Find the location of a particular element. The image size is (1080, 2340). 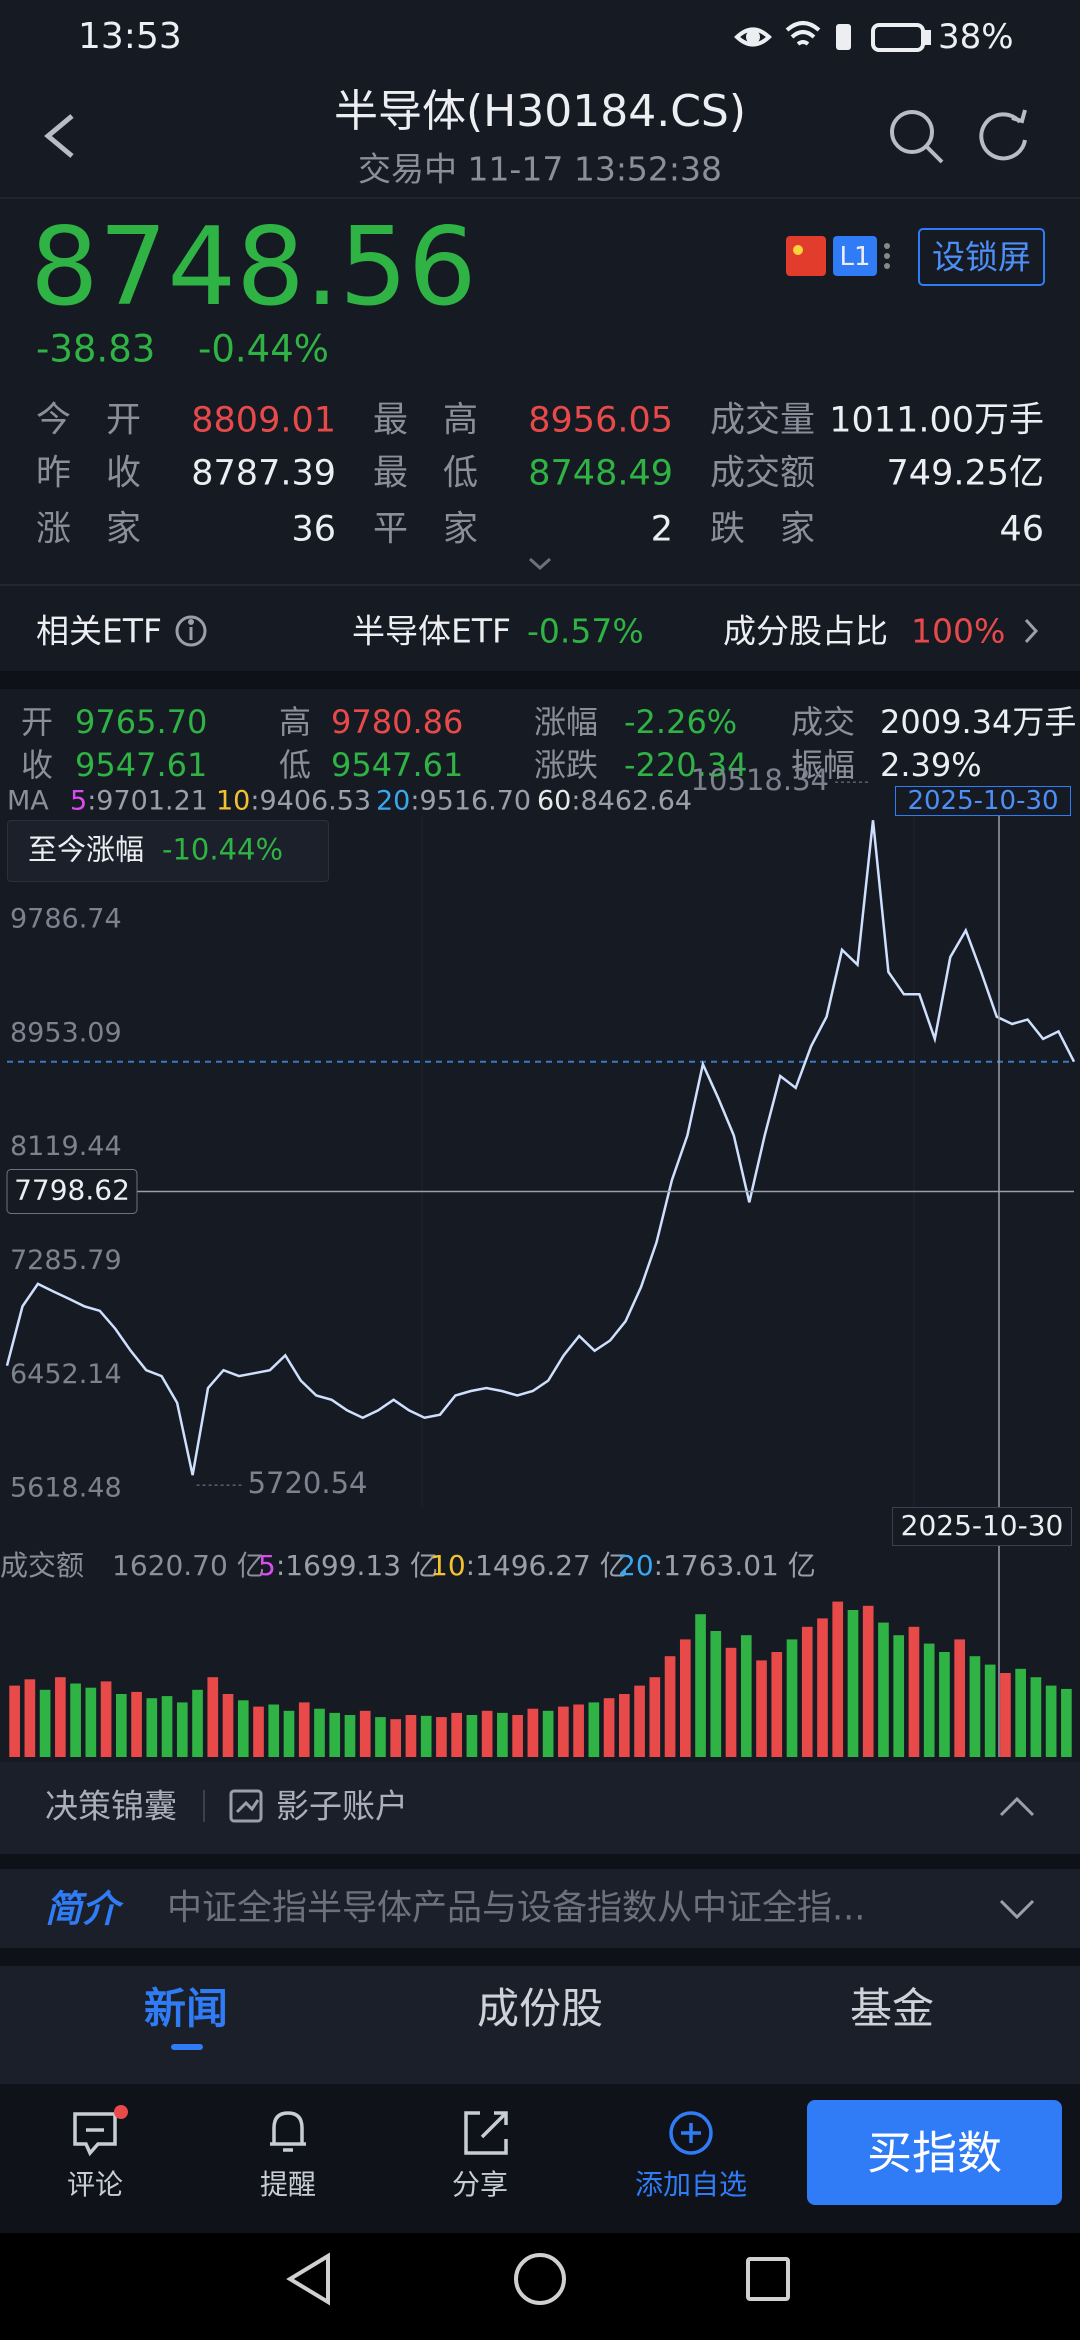

tab: 新闻 is located at coordinates (185, 2008).